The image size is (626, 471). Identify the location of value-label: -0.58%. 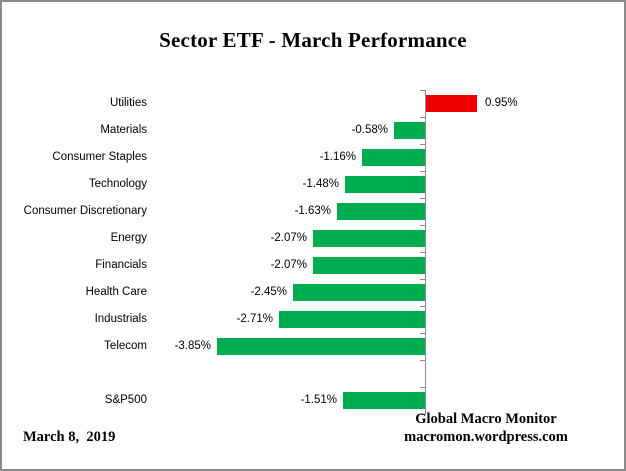
(369, 130).